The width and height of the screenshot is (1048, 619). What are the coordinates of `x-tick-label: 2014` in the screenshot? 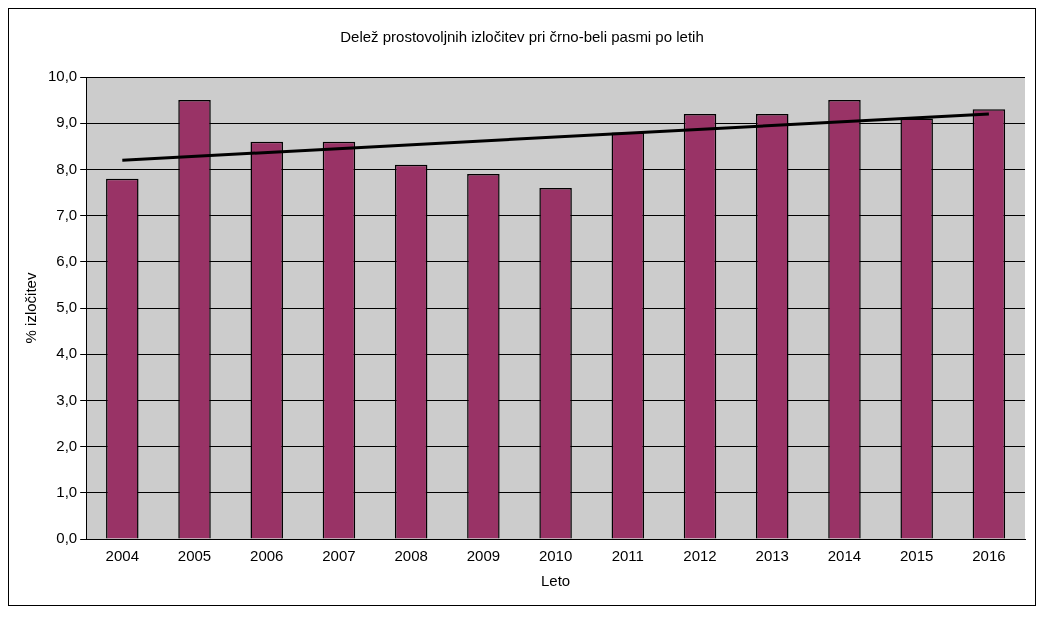 It's located at (844, 556).